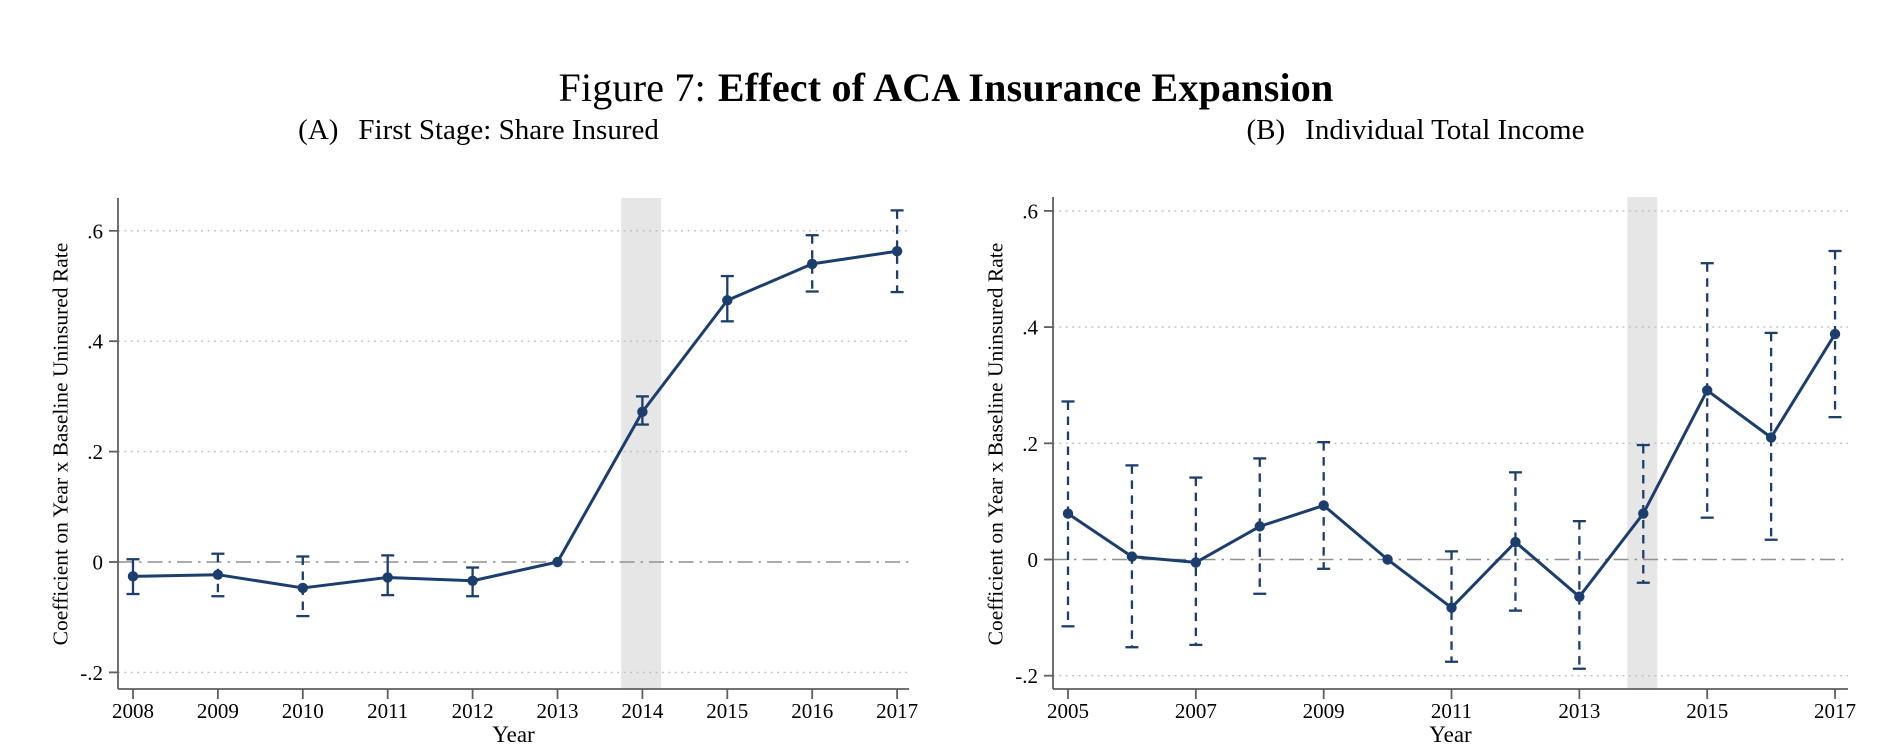 This screenshot has width=1892, height=750. Describe the element at coordinates (1030, 444) in the screenshot. I see `panel-b-y-tick-label: .2` at that location.